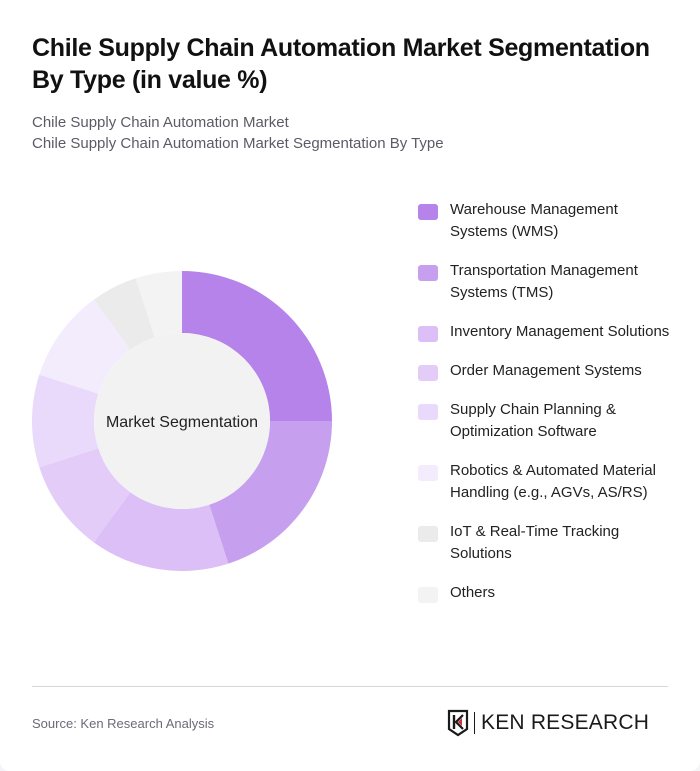 This screenshot has width=700, height=771. Describe the element at coordinates (123, 723) in the screenshot. I see `source-note: Source: Ken Research Analysis` at that location.